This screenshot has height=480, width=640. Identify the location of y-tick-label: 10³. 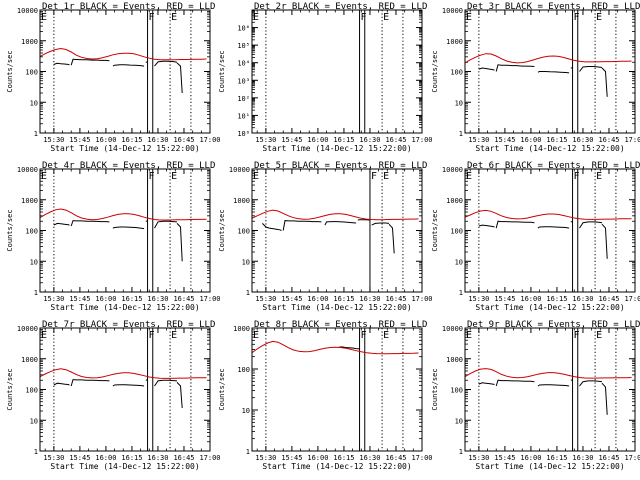
(243, 81).